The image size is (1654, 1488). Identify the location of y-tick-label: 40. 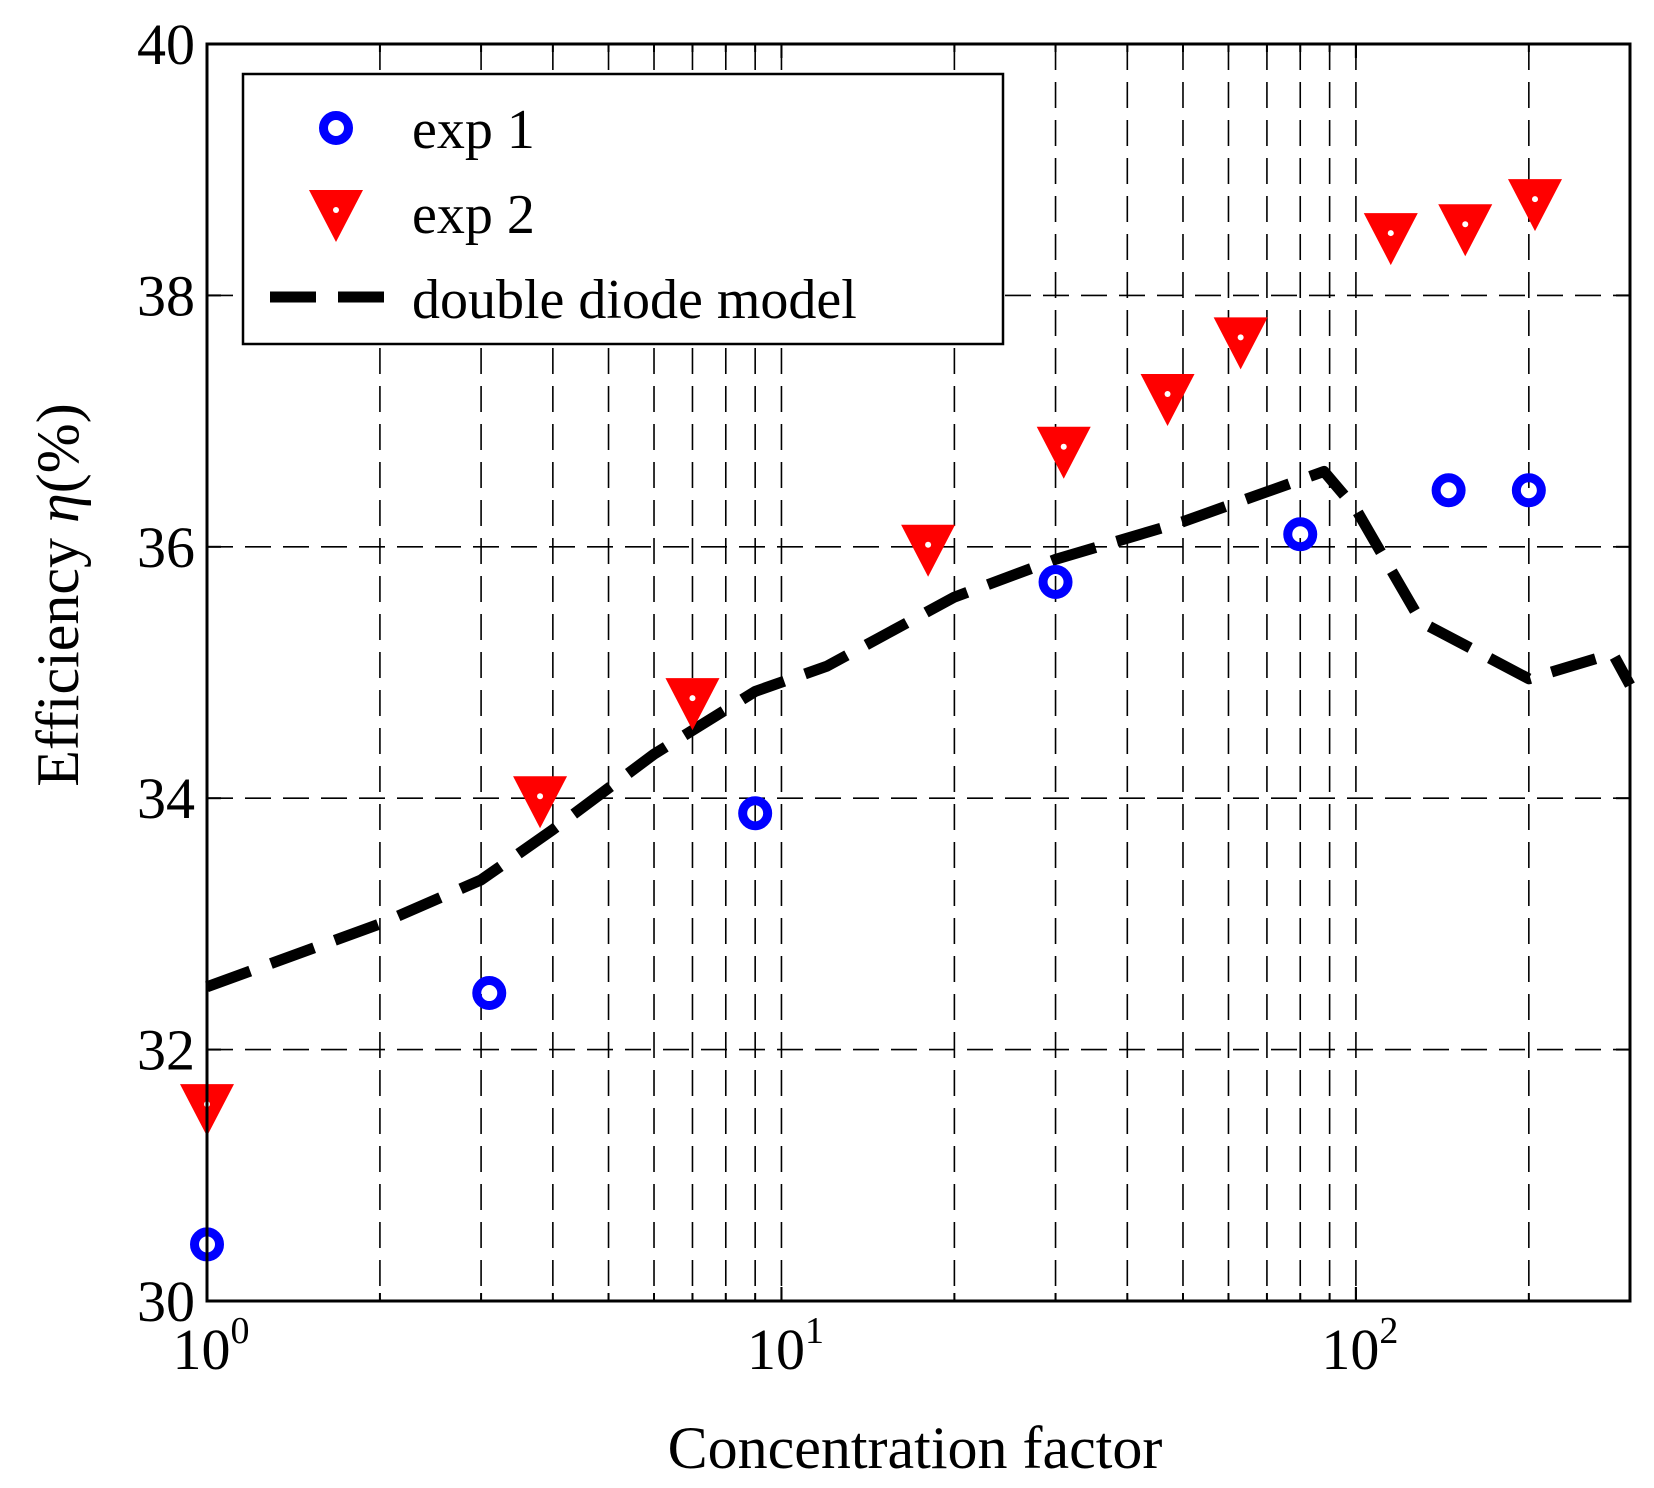
(166, 44).